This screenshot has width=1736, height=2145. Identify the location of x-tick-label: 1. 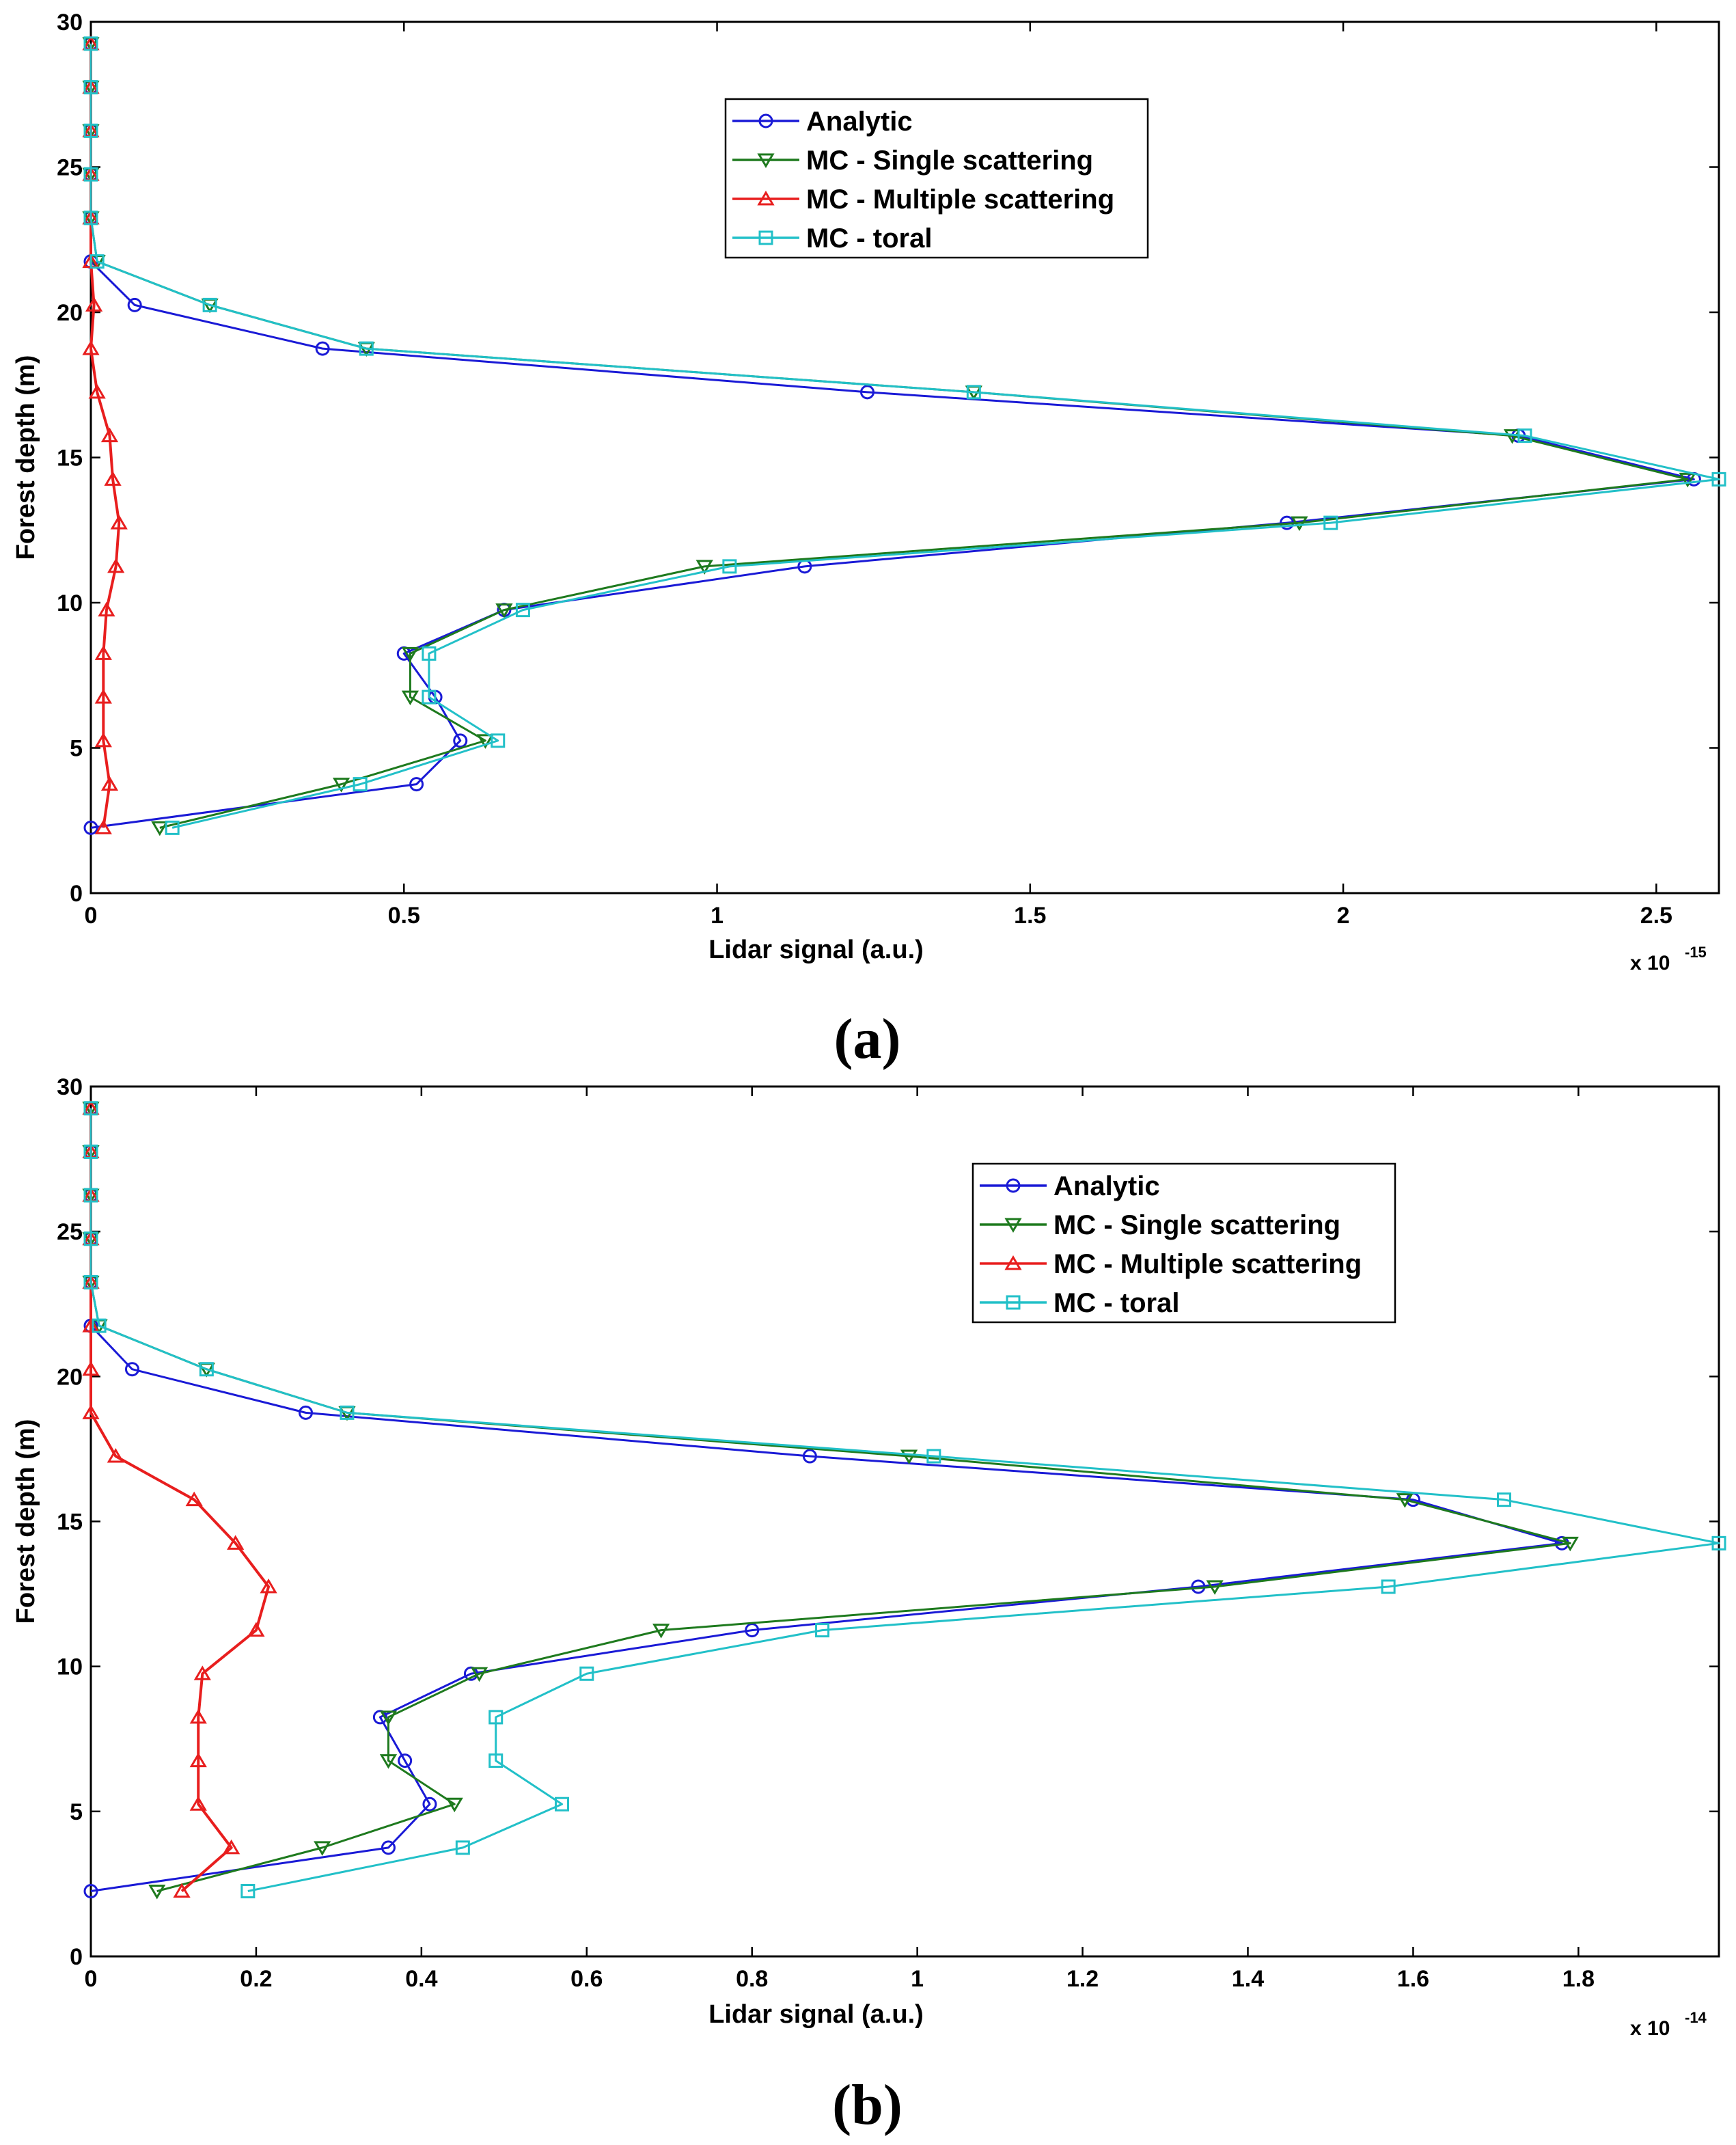
(917, 1979).